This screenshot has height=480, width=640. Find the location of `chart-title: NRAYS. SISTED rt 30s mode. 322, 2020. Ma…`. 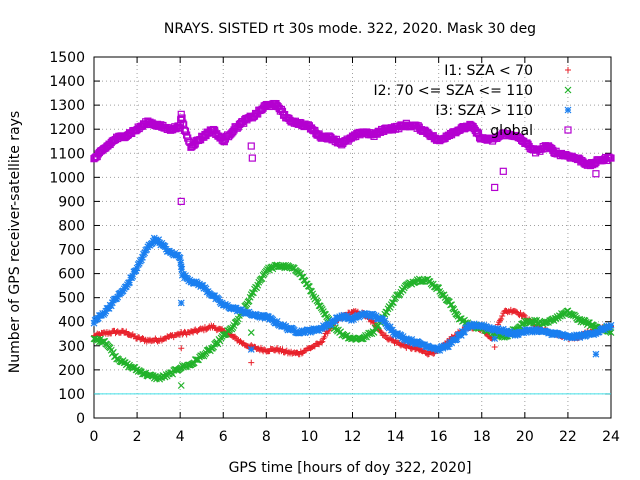

chart-title: NRAYS. SISTED rt 30s mode. 322, 2020. Ma… is located at coordinates (350, 29).